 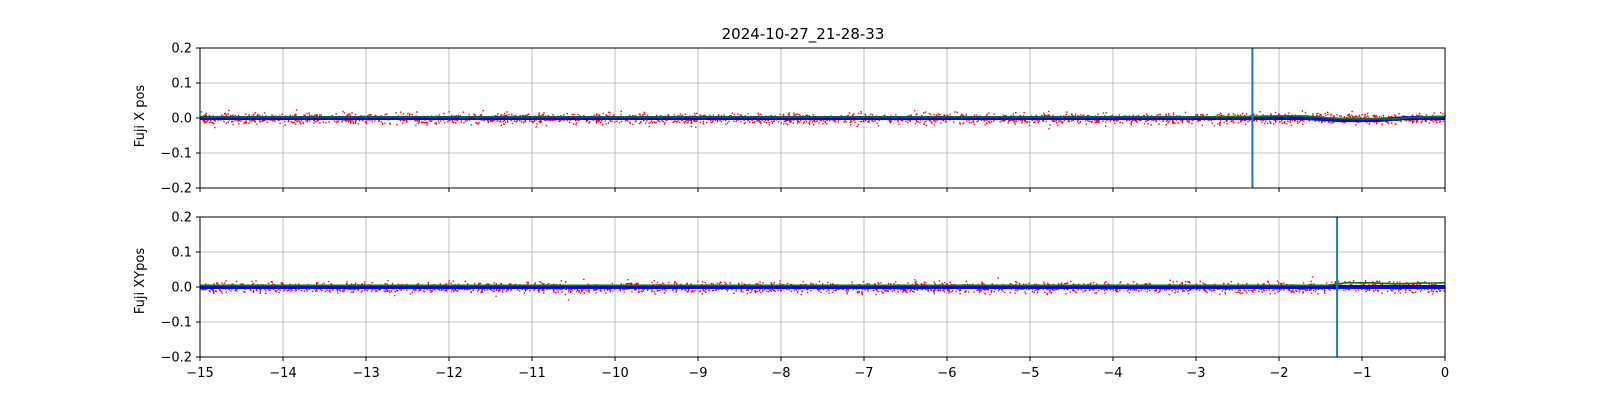 What do you see at coordinates (365, 373) in the screenshot?
I see `x-tick-label: −13` at bounding box center [365, 373].